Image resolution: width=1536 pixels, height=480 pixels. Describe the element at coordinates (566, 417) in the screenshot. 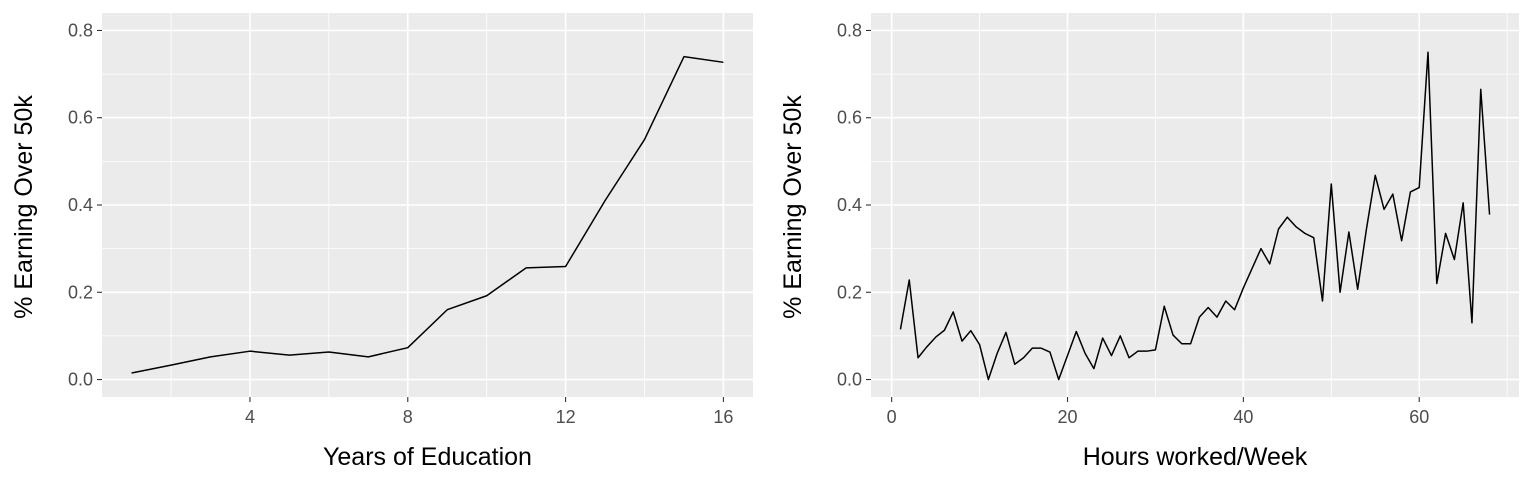

I see `x-tick-label: 12` at that location.